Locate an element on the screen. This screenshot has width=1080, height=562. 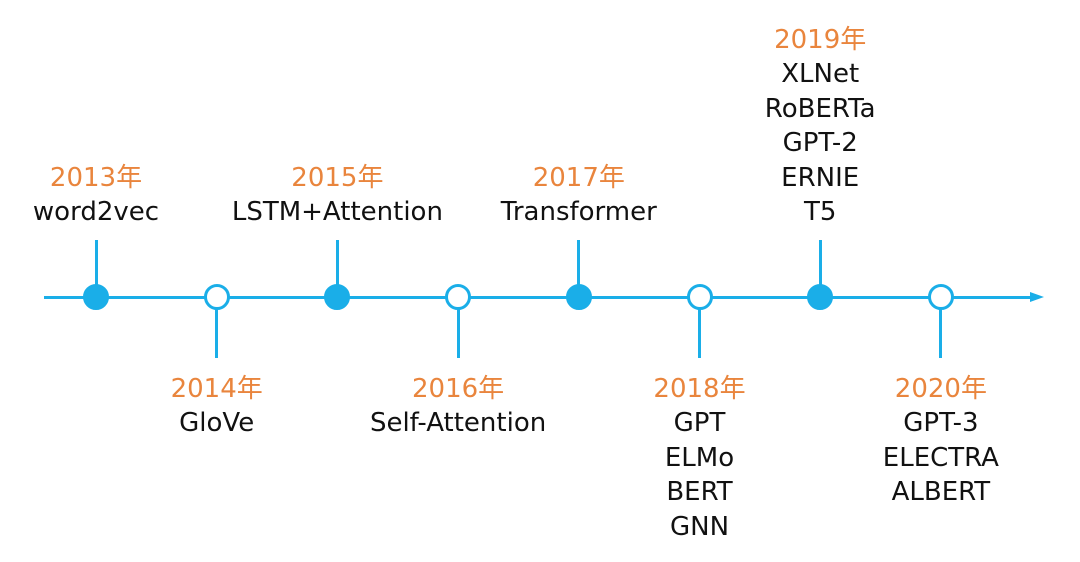
event-model: ALBERT is located at coordinates (941, 492).